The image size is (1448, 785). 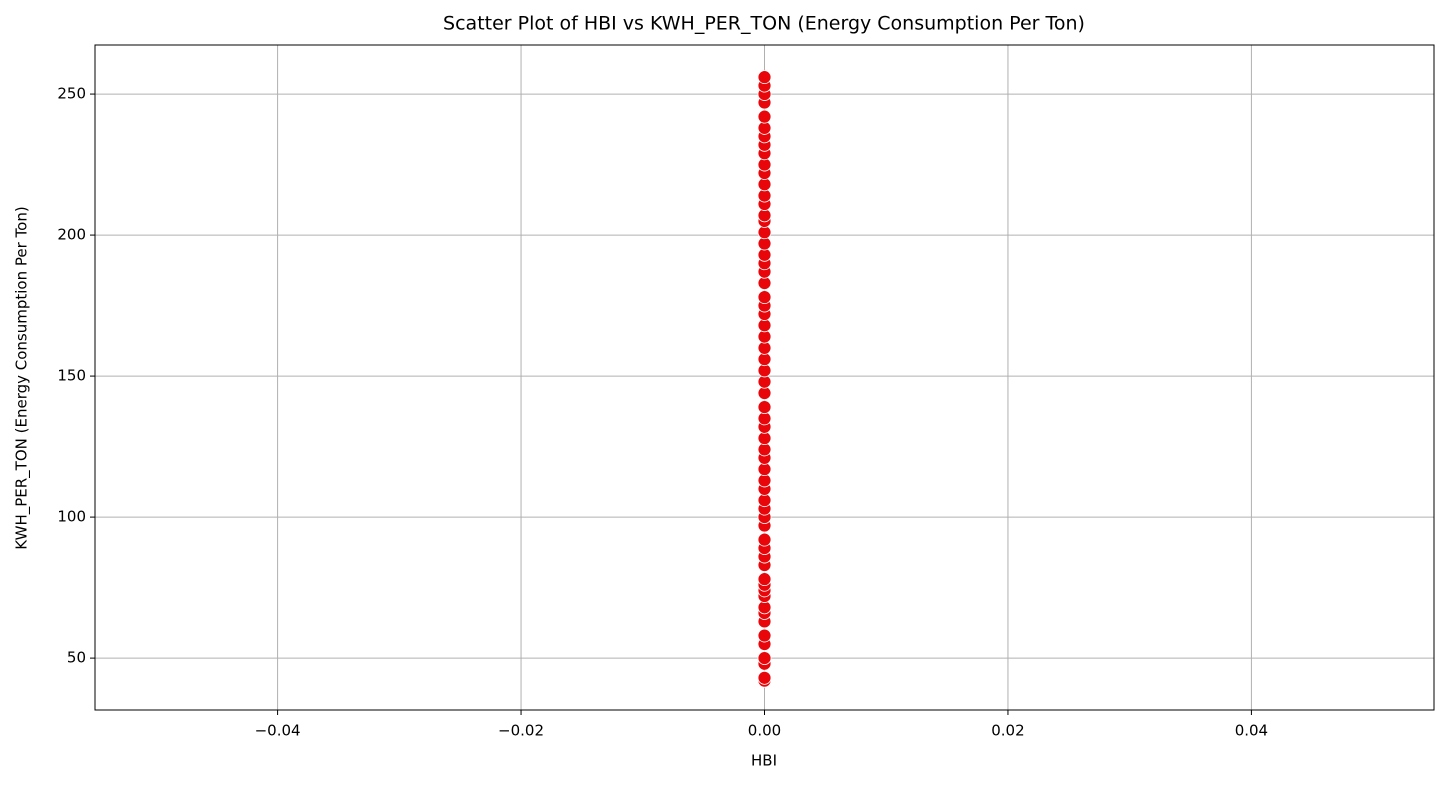 I want to click on y-axis-label: KWH_PER_TON (Energy Consumption Per Ton), so click(x=22, y=377).